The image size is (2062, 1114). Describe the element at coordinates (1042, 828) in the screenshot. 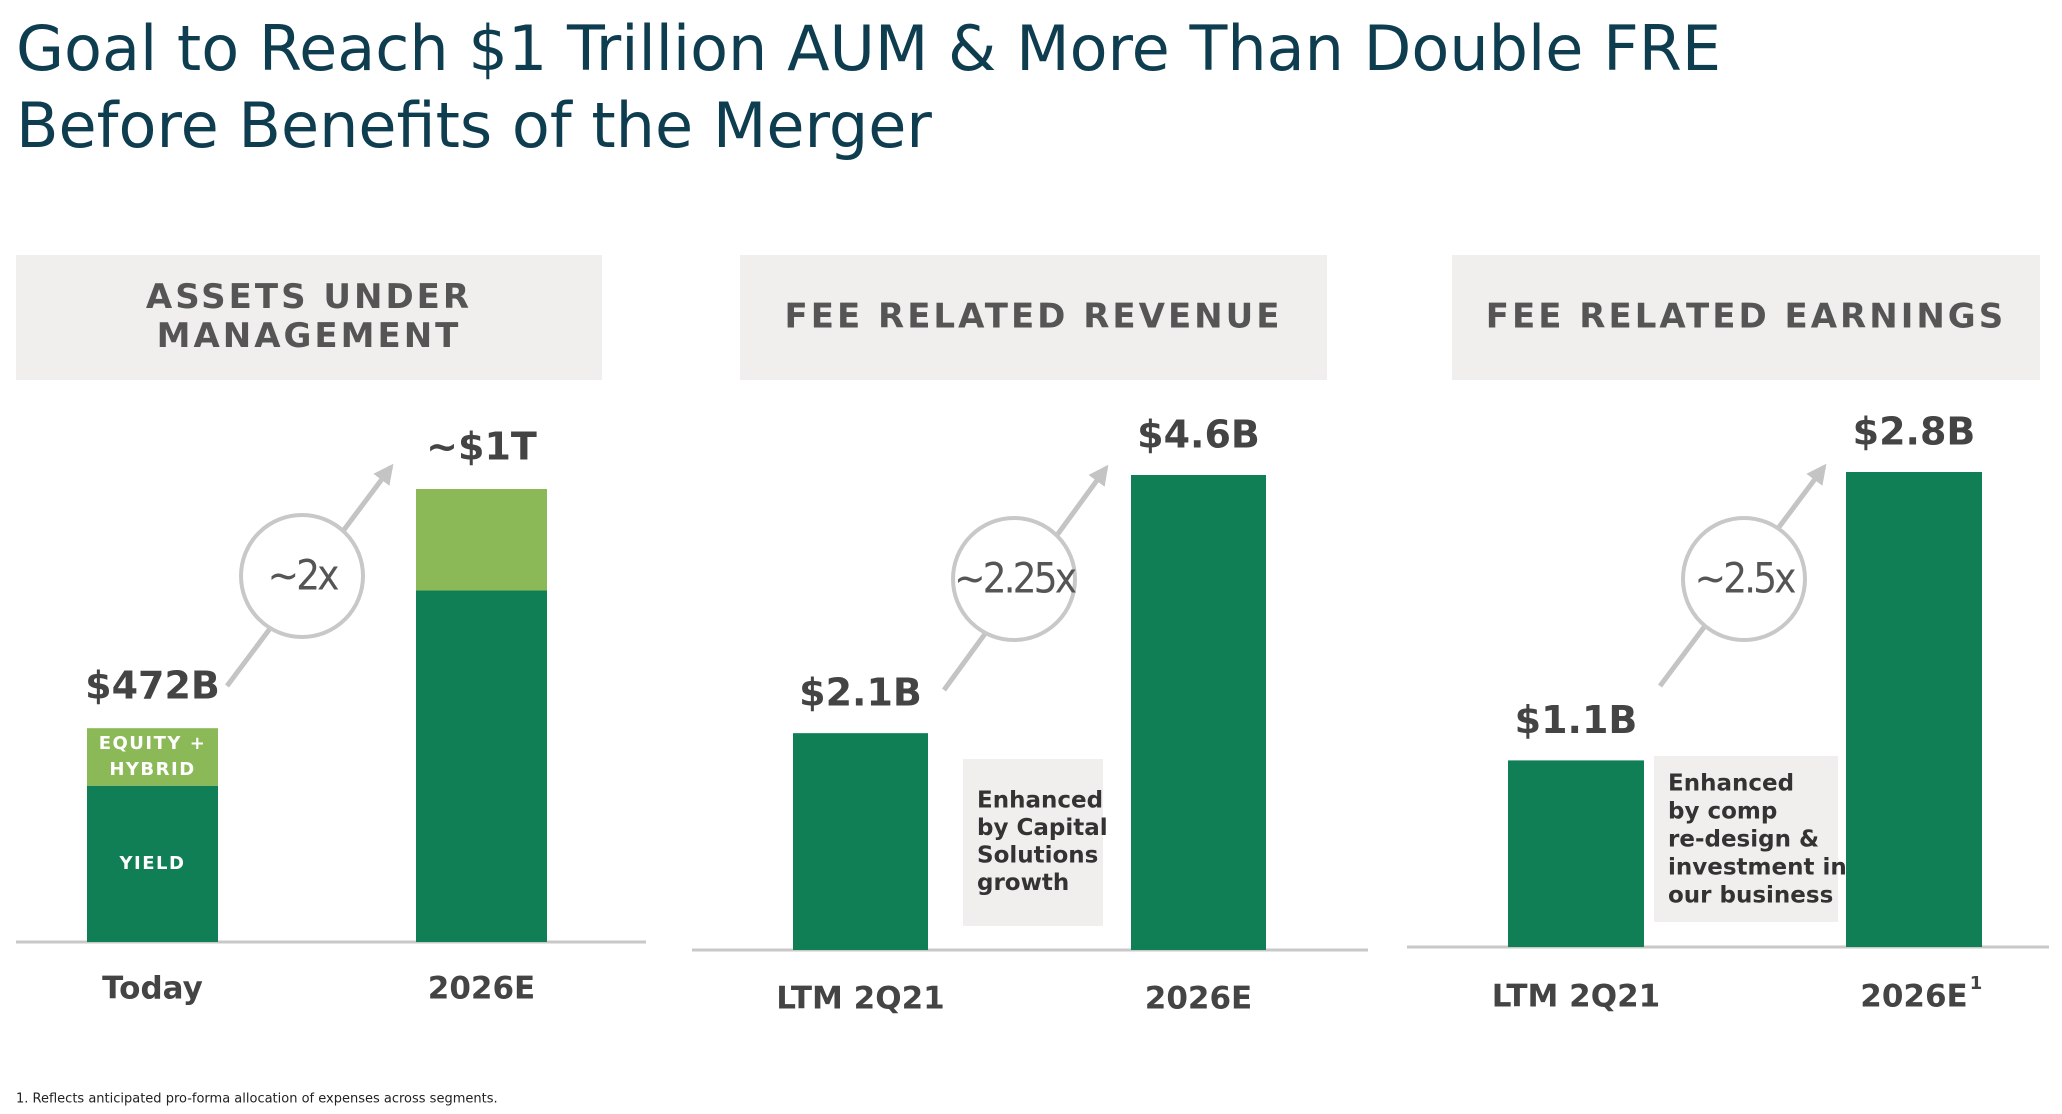

I see `note-text: by Capital` at that location.